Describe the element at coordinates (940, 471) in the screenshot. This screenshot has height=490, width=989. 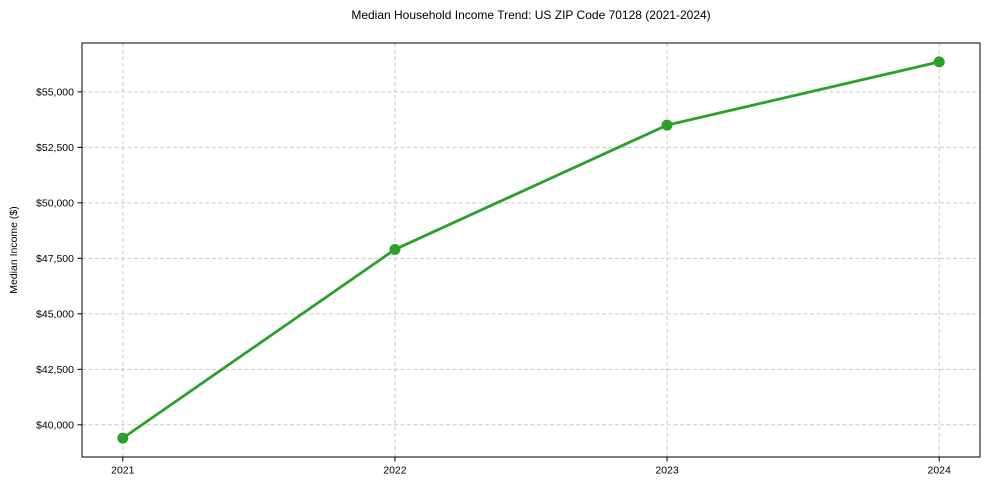
I see `x-tick-label: 2024` at that location.